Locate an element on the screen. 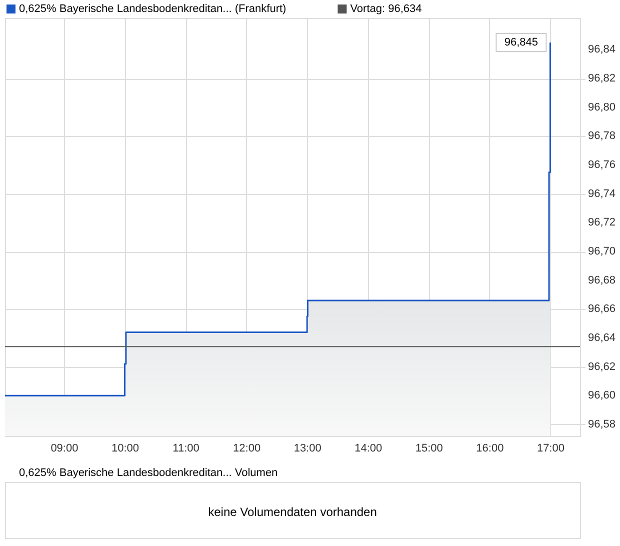  y-tick-label: 96,80 is located at coordinates (602, 107).